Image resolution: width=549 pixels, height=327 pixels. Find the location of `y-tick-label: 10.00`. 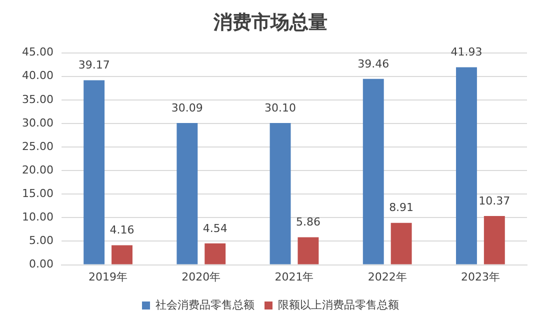

y-tick-label: 10.00 is located at coordinates (38, 217).